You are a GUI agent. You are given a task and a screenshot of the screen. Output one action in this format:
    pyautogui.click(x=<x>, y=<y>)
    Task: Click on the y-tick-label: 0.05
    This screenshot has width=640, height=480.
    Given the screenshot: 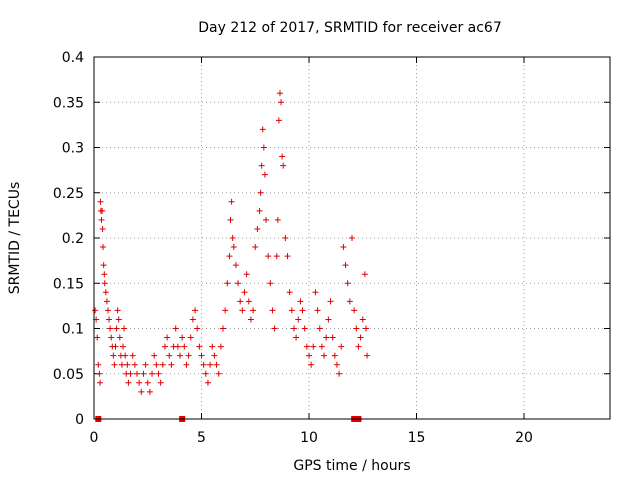 What is the action you would take?
    pyautogui.click(x=68, y=375)
    